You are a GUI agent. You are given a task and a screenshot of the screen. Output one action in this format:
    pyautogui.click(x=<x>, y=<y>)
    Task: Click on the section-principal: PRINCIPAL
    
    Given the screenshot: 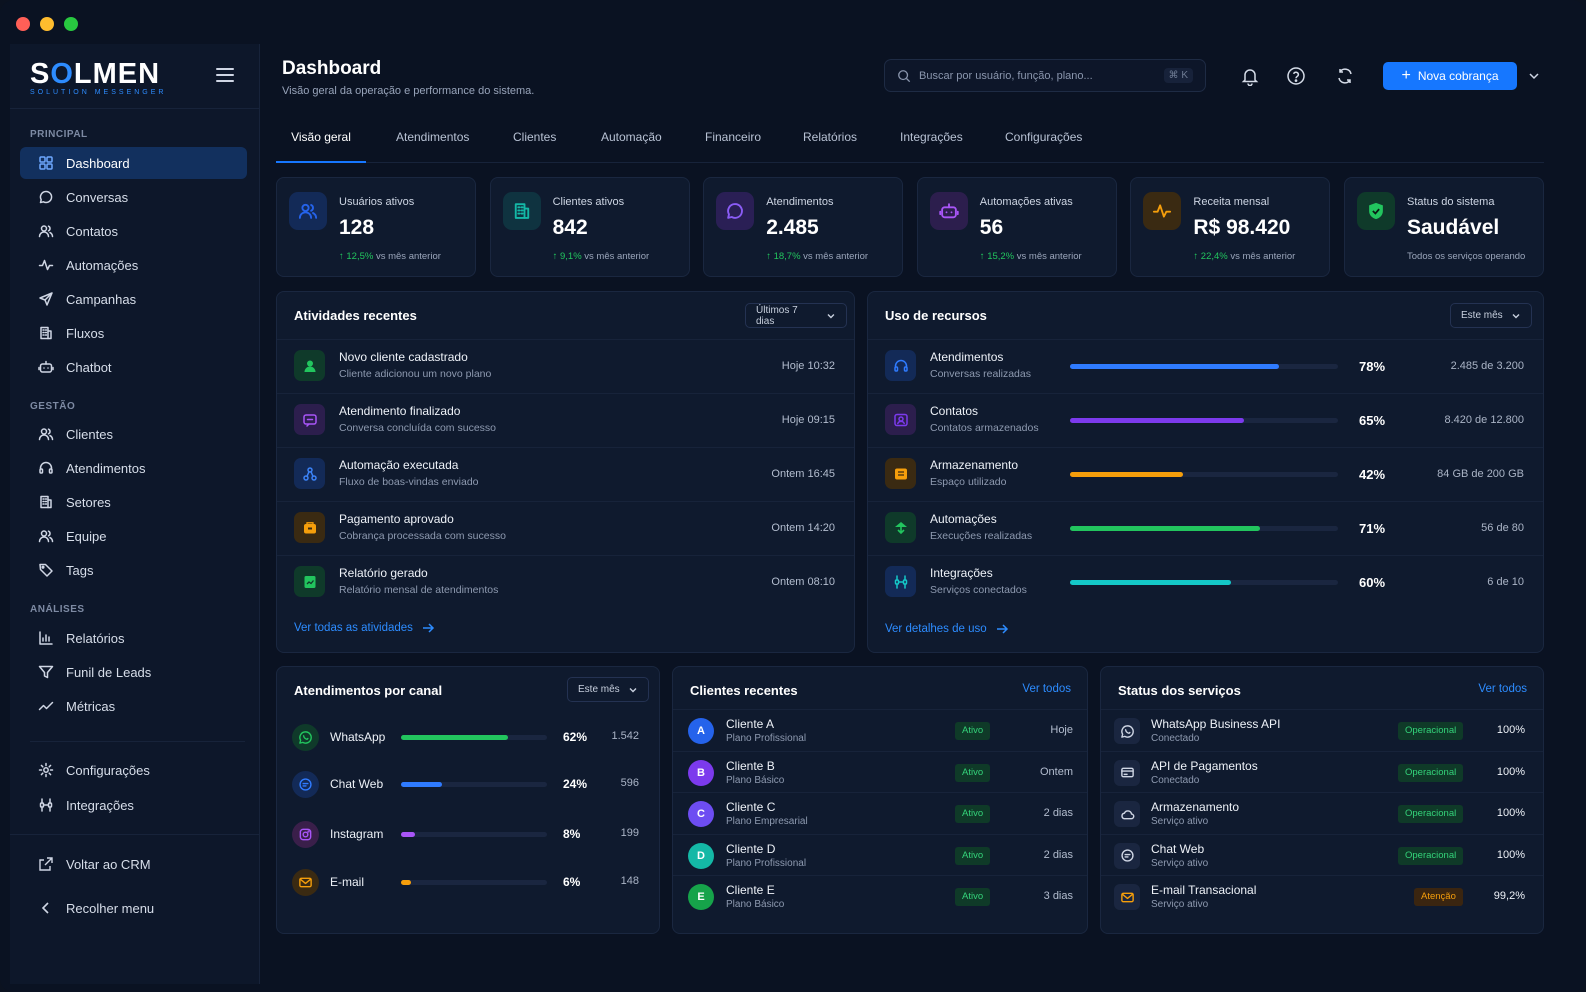 What is the action you would take?
    pyautogui.click(x=59, y=134)
    